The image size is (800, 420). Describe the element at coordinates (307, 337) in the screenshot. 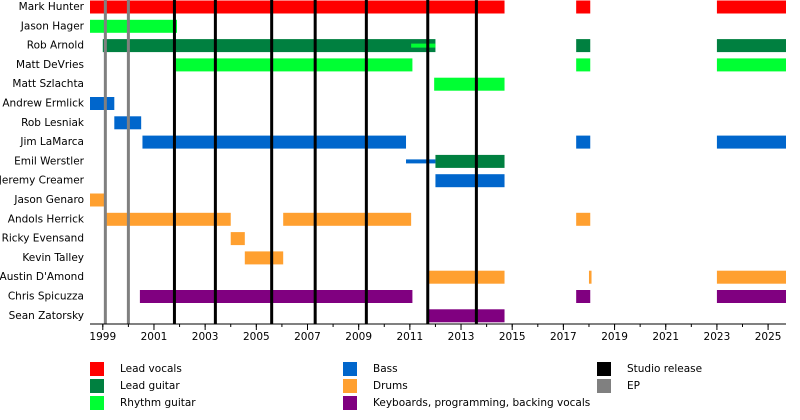

I see `x-tick-label: 2007` at that location.